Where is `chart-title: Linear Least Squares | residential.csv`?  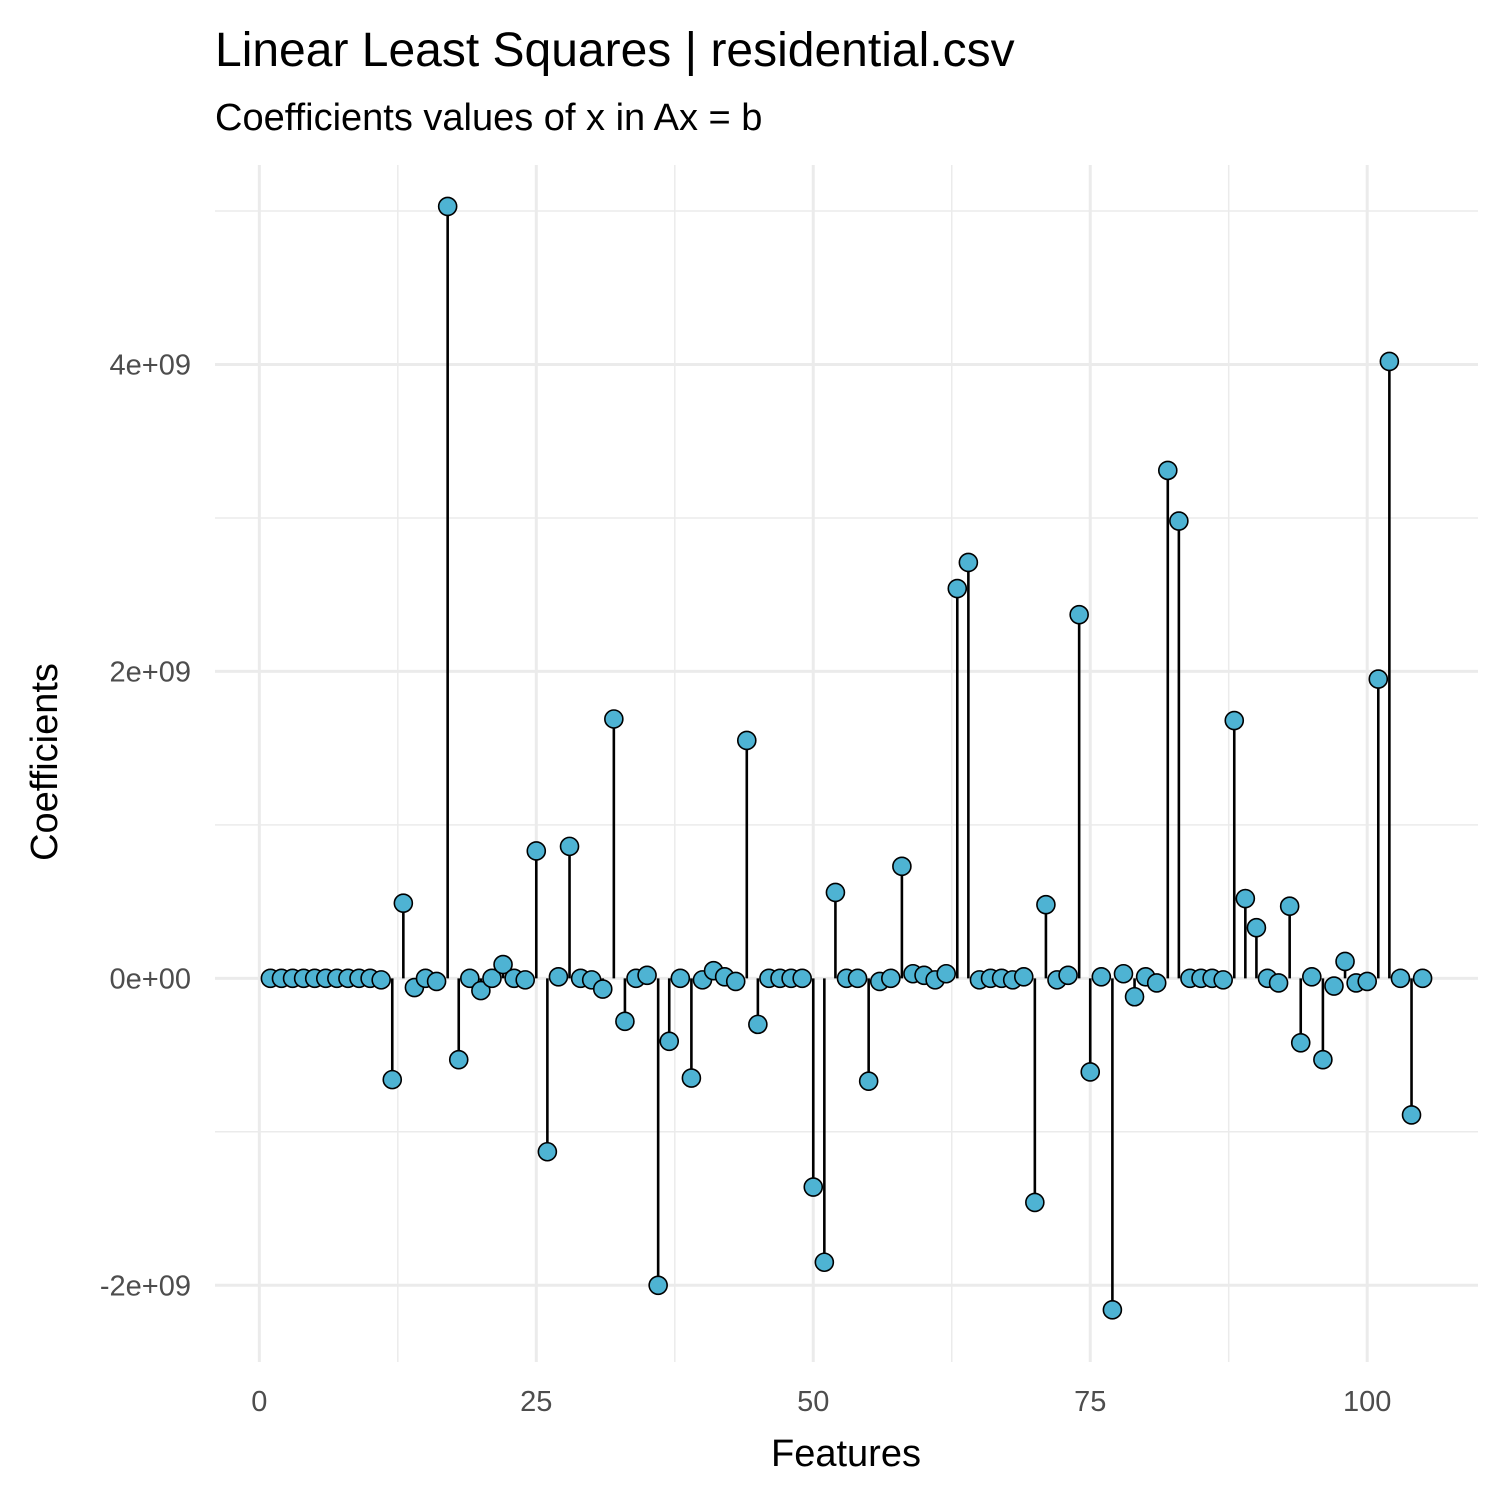 chart-title: Linear Least Squares | residential.csv is located at coordinates (615, 50).